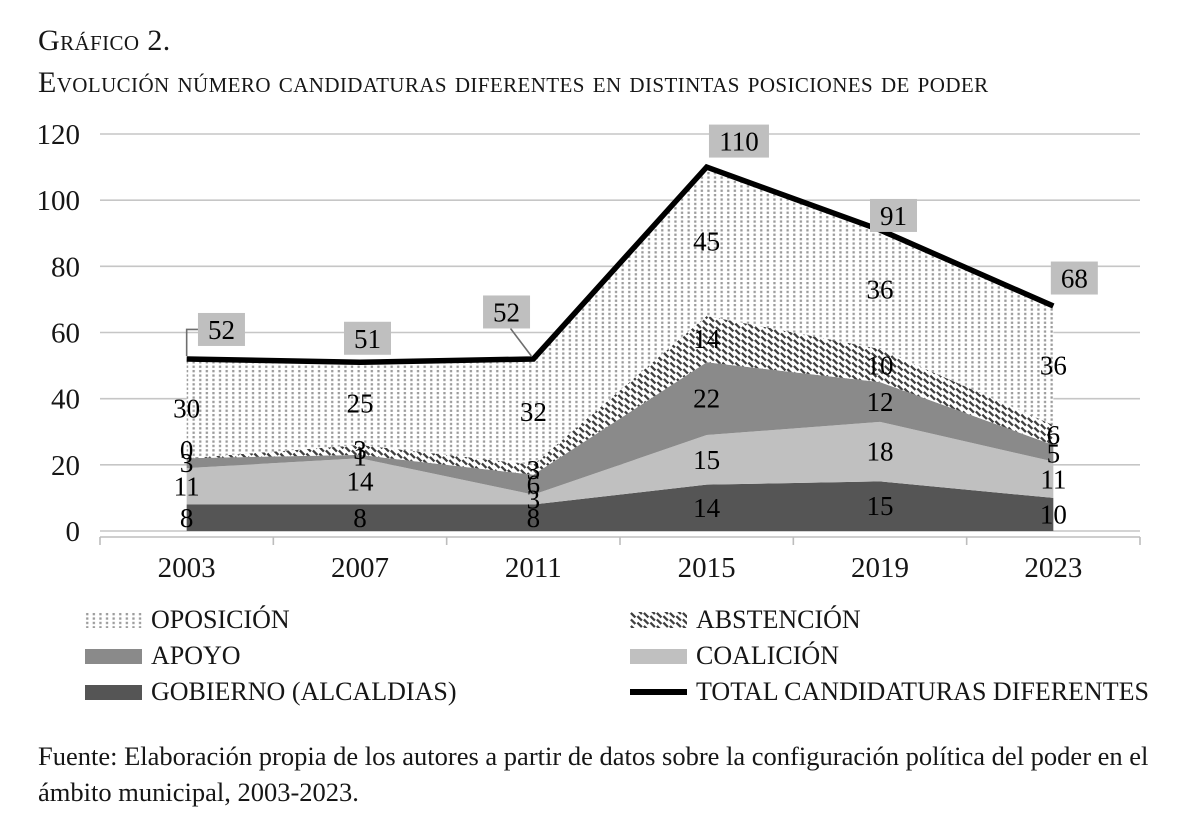 The width and height of the screenshot is (1189, 829). What do you see at coordinates (187, 568) in the screenshot?
I see `x-axis-label: 2003` at bounding box center [187, 568].